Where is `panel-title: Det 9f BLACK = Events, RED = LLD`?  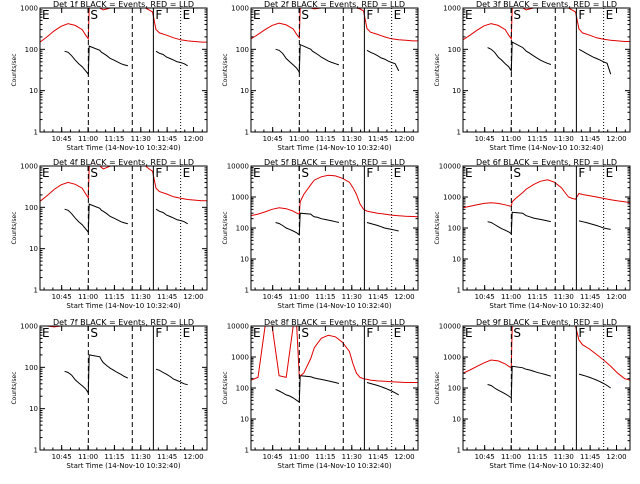 panel-title: Det 9f BLACK = Events, RED = LLD is located at coordinates (546, 322).